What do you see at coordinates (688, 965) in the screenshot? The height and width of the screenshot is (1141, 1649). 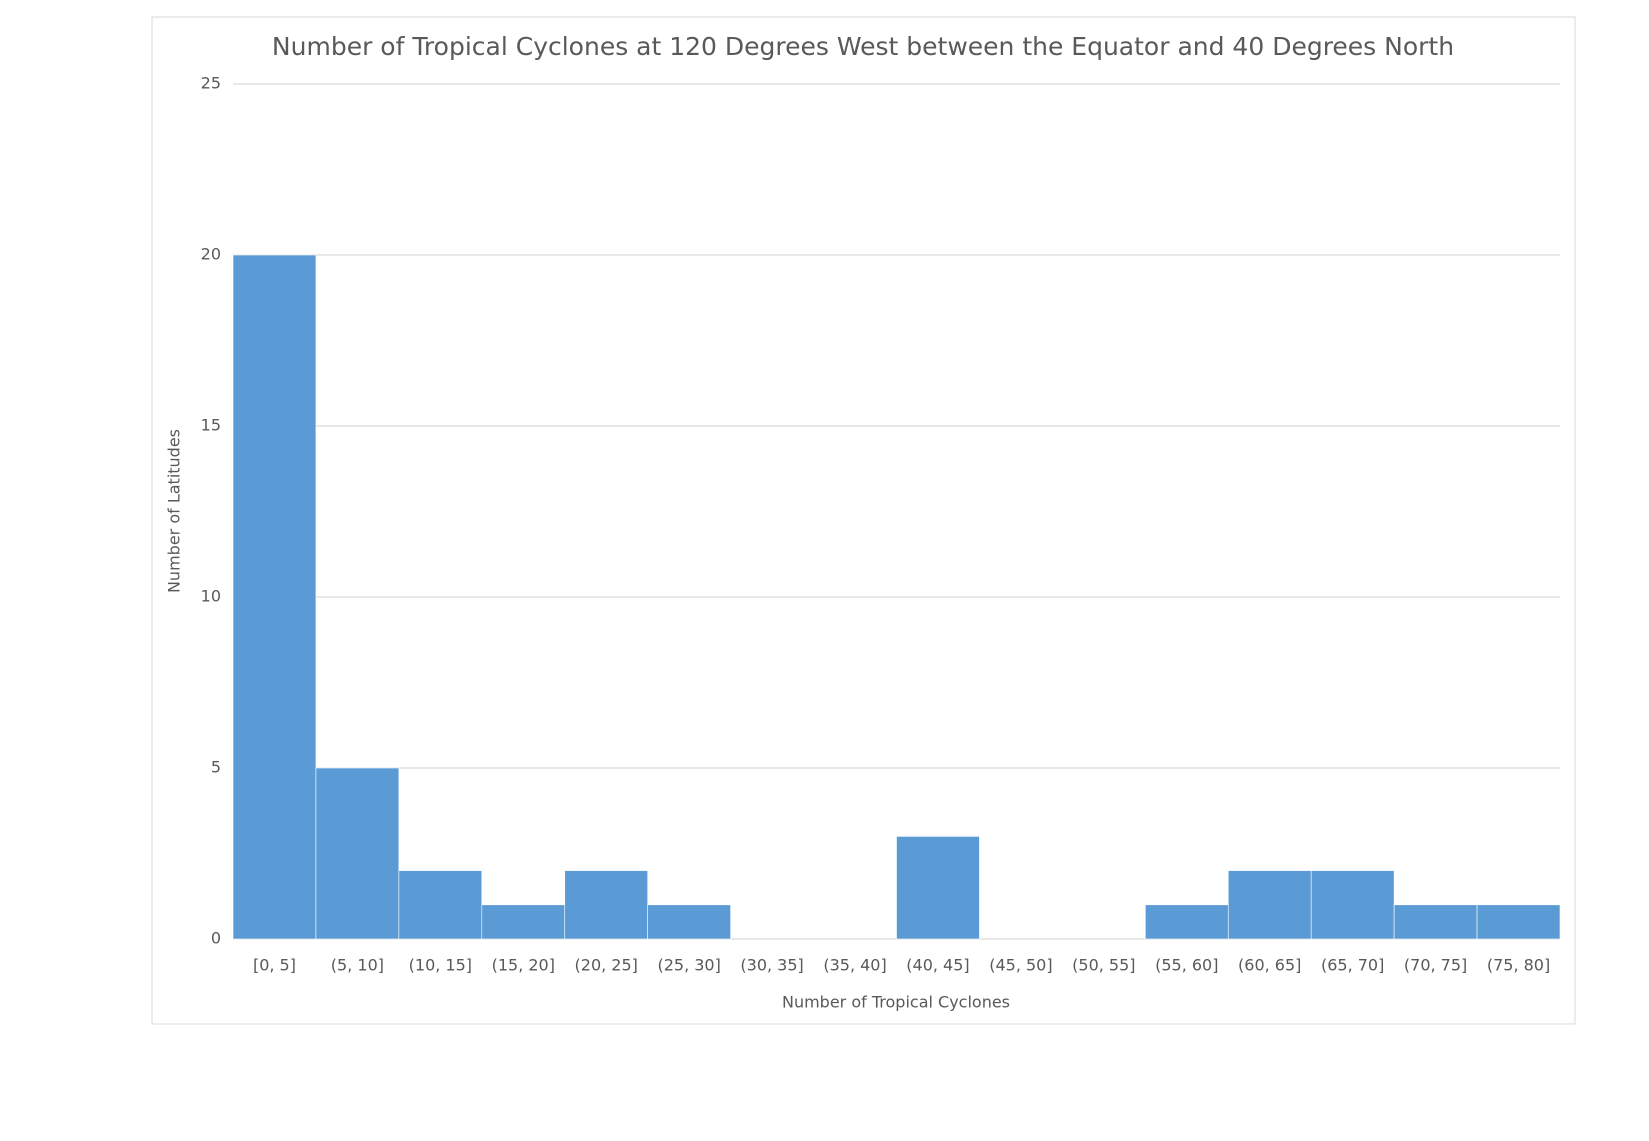 I see `x-tick-label: (25, 30]` at bounding box center [688, 965].